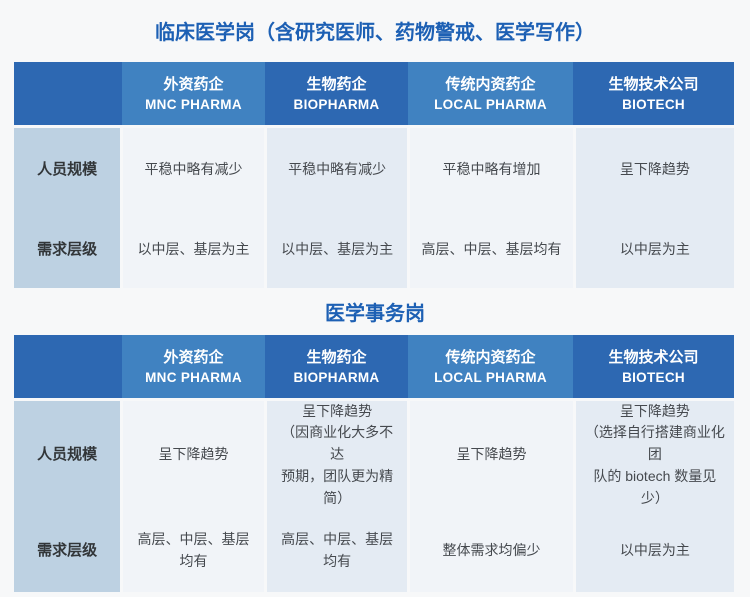  What do you see at coordinates (654, 454) in the screenshot?
I see `table-cell: 呈下降趋势 （选择自行搭建商业化团 队的 biotech 数量见少）` at bounding box center [654, 454].